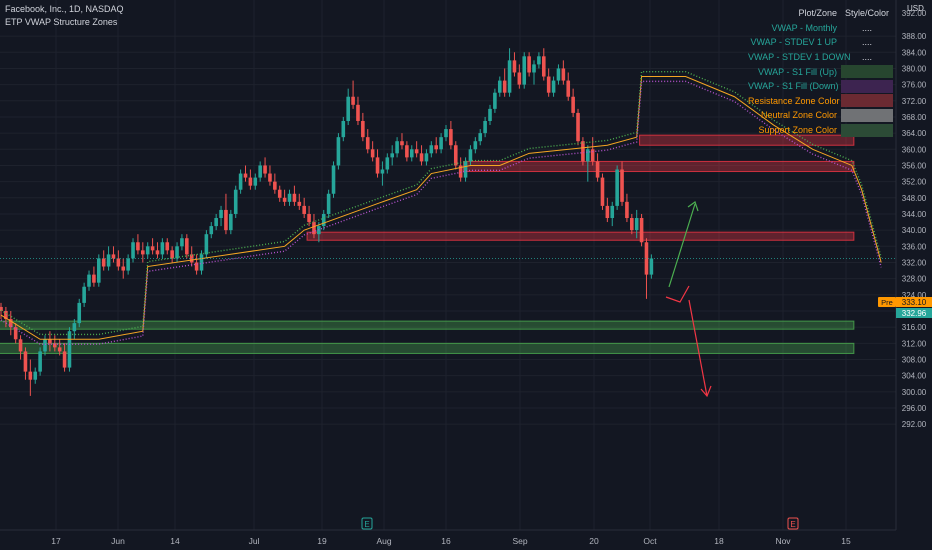  Describe the element at coordinates (914, 392) in the screenshot. I see `price-tick-label: 300.00` at that location.